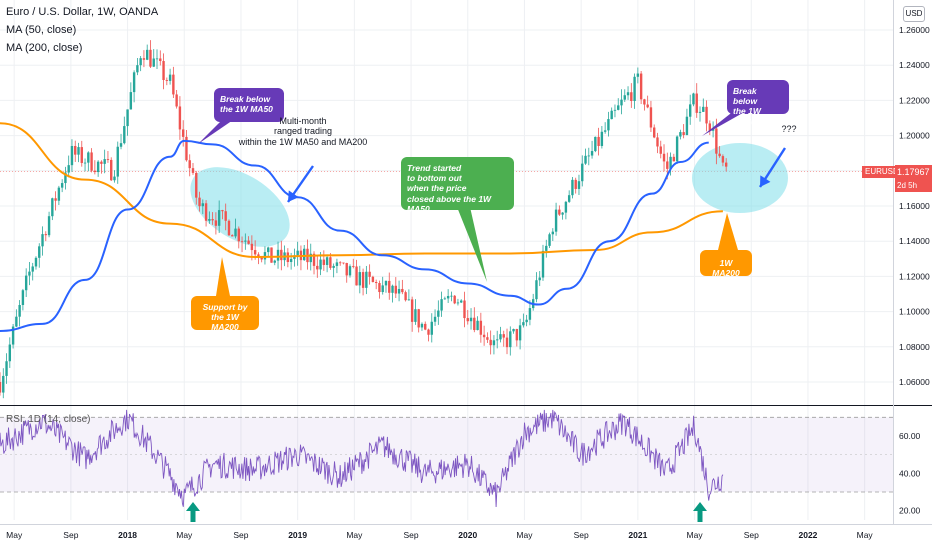  I want to click on rsi-support-arrow-2021-head, so click(700, 506).